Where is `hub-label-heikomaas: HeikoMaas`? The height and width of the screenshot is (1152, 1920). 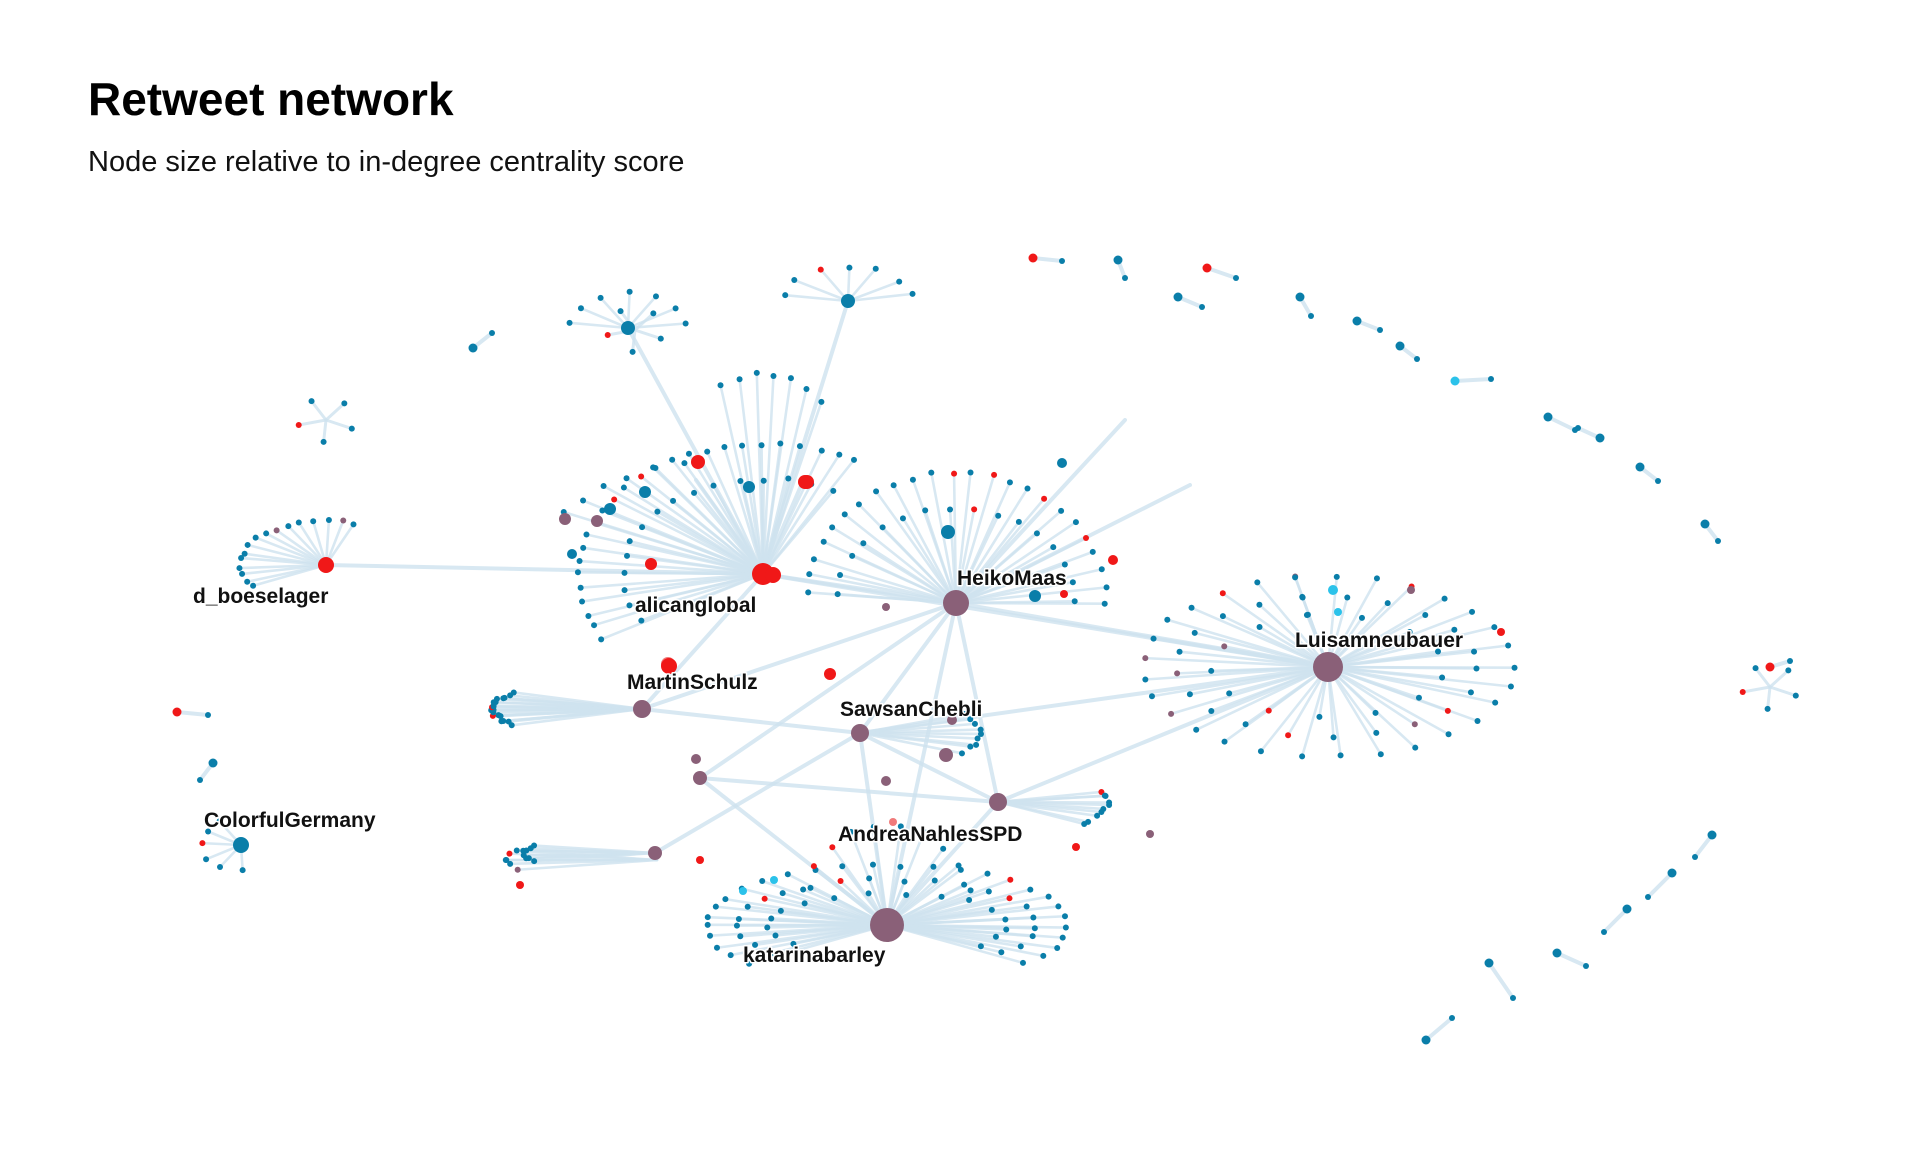
hub-label-heikomaas: HeikoMaas is located at coordinates (1012, 578).